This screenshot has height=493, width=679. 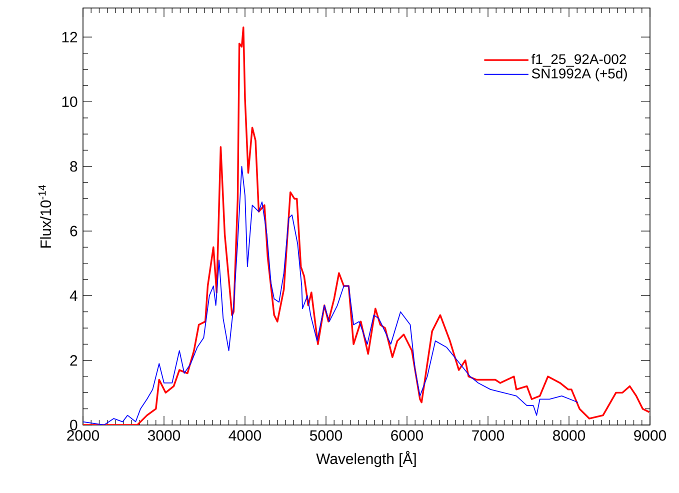 What do you see at coordinates (579, 75) in the screenshot?
I see `legend-label: SN1992A (+5d)` at bounding box center [579, 75].